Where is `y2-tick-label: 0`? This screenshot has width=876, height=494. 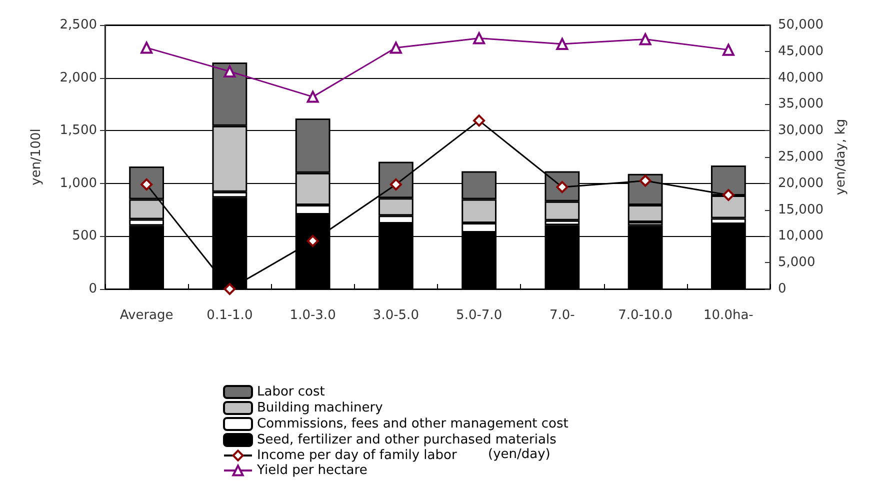 y2-tick-label: 0 is located at coordinates (782, 289).